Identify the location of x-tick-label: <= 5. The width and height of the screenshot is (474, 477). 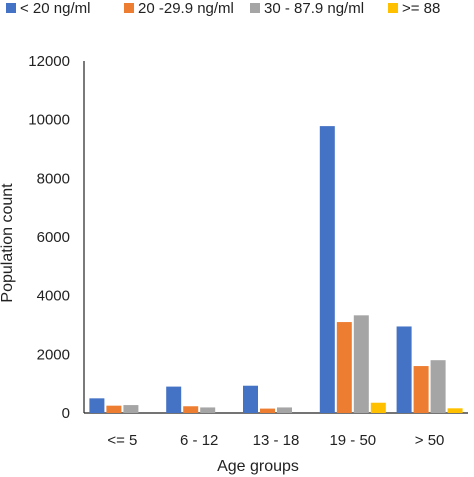
(122, 440).